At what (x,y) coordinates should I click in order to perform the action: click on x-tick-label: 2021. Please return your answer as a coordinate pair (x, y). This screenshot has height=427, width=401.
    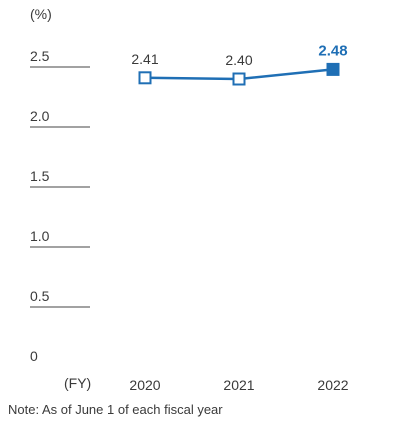
    Looking at the image, I should click on (238, 385).